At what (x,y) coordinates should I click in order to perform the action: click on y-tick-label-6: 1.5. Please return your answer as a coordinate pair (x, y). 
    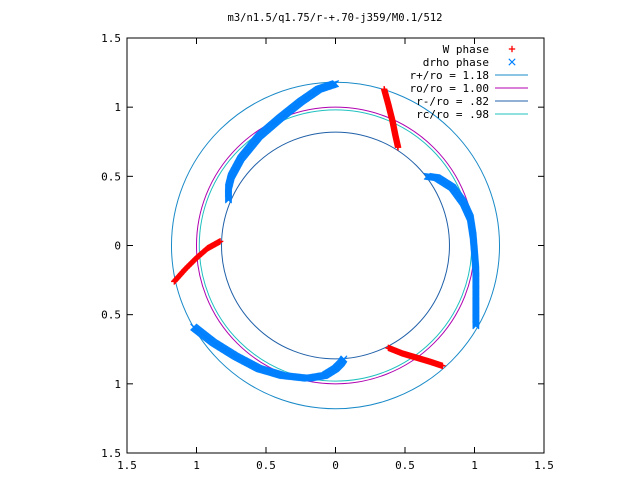
    Looking at the image, I should click on (111, 453).